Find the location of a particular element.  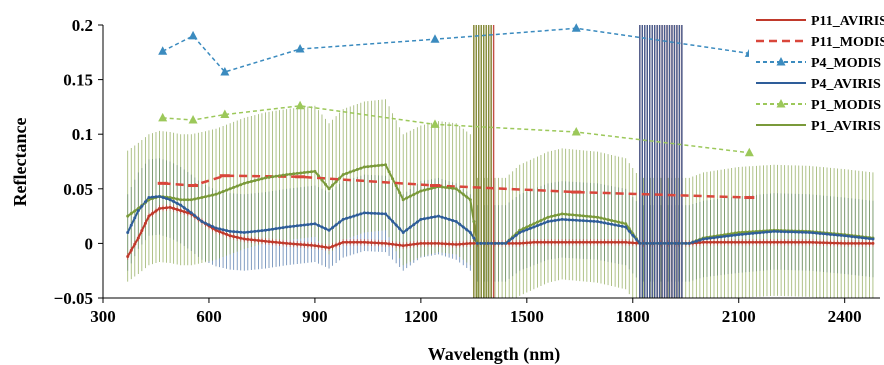

y-ticks: −0.05 0 0.05 0.1 0.15 0.2 is located at coordinates (78, 162).